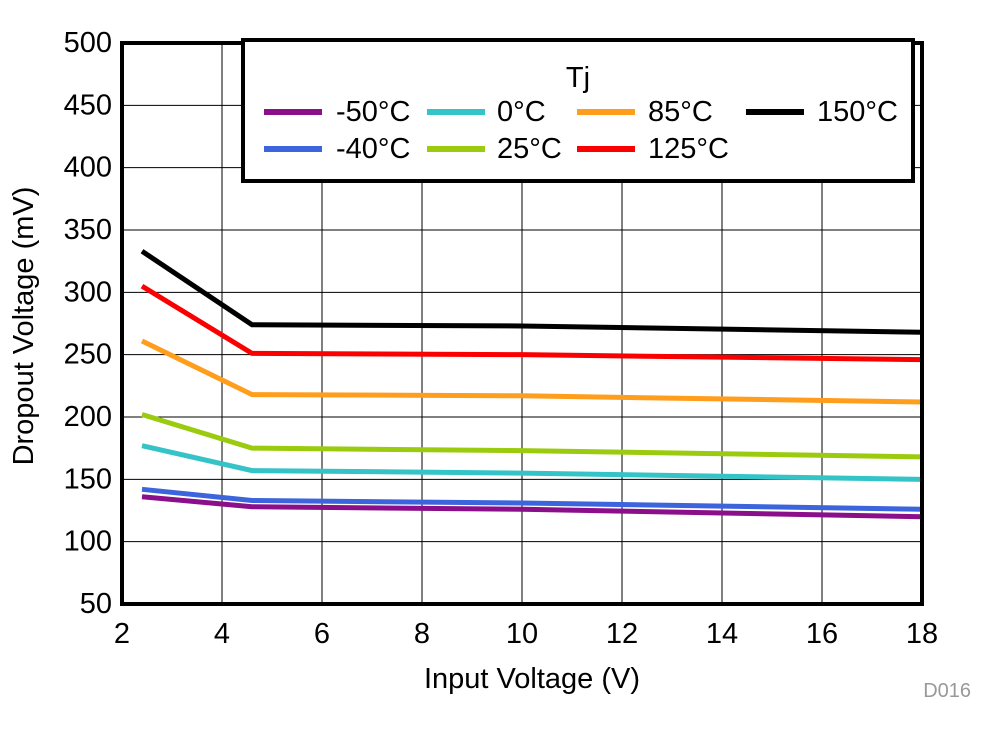  I want to click on y-tick-label: 250, so click(88, 355).